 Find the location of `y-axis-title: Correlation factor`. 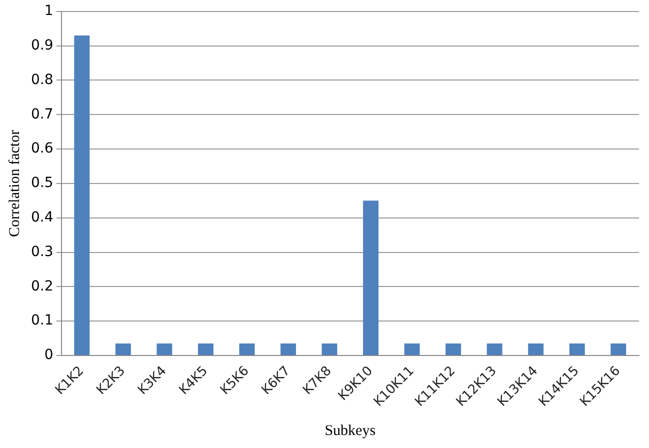

y-axis-title: Correlation factor is located at coordinates (14, 183).